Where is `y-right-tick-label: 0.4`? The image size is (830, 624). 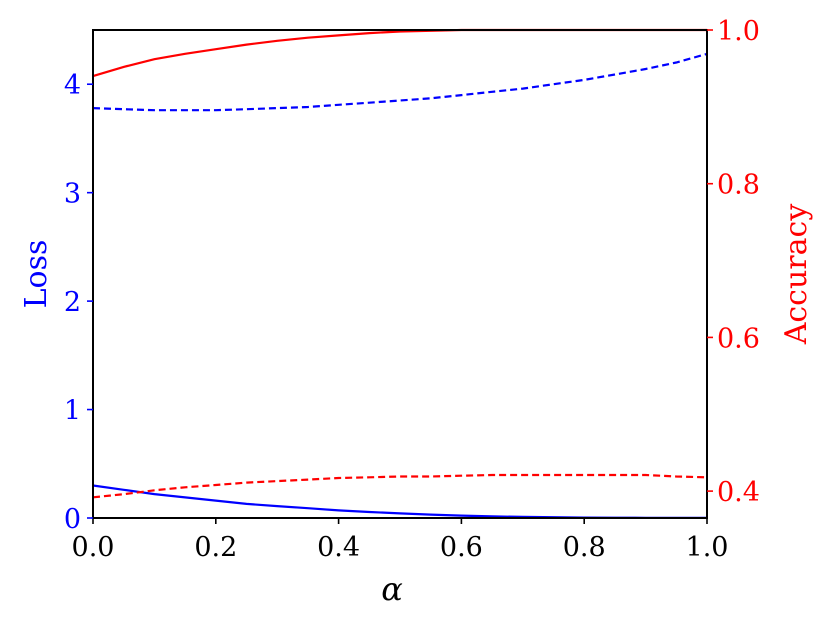 y-right-tick-label: 0.4 is located at coordinates (738, 492).